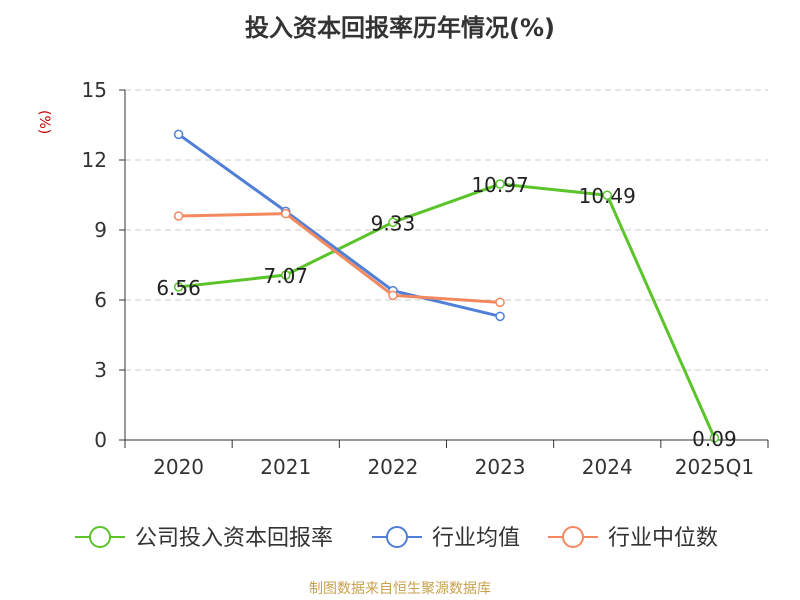 This screenshot has width=800, height=600. Describe the element at coordinates (500, 467) in the screenshot. I see `x-tick-label: 2023` at that location.